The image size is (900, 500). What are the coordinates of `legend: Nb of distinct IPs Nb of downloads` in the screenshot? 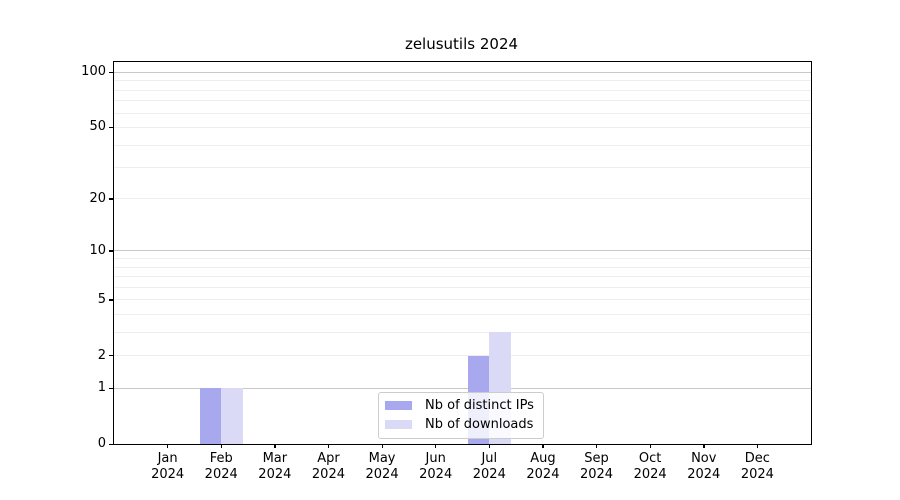 It's located at (461, 415).